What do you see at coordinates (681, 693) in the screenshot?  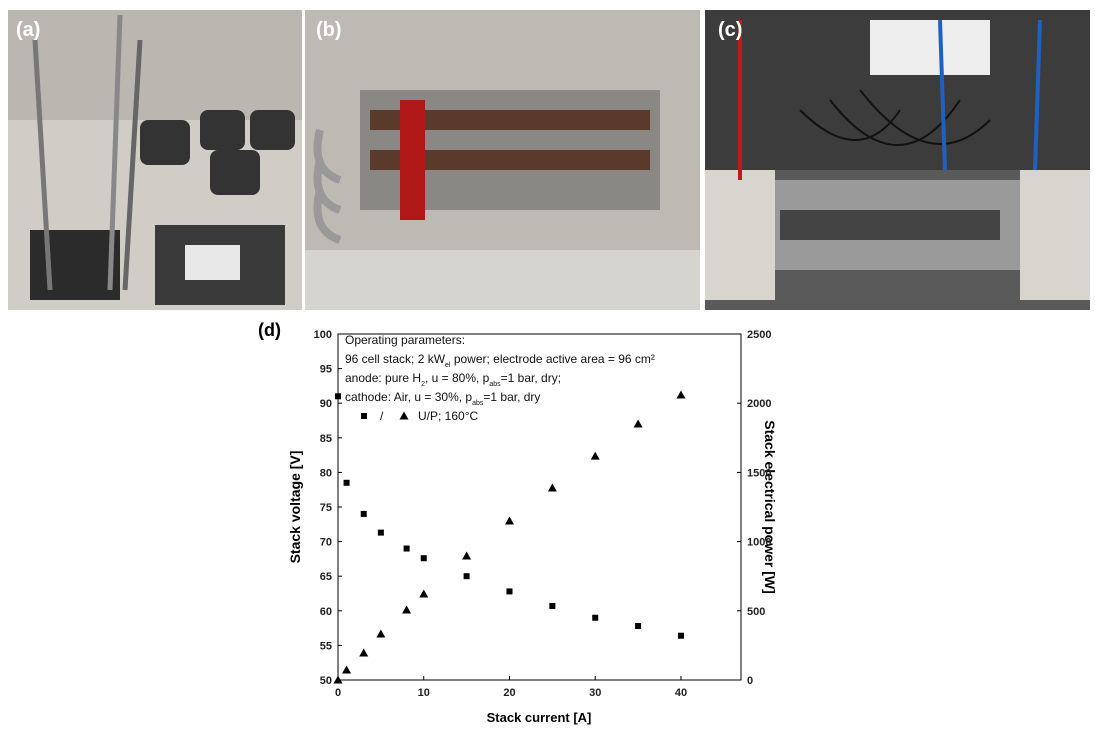 I see `x-tick-label: 40` at bounding box center [681, 693].